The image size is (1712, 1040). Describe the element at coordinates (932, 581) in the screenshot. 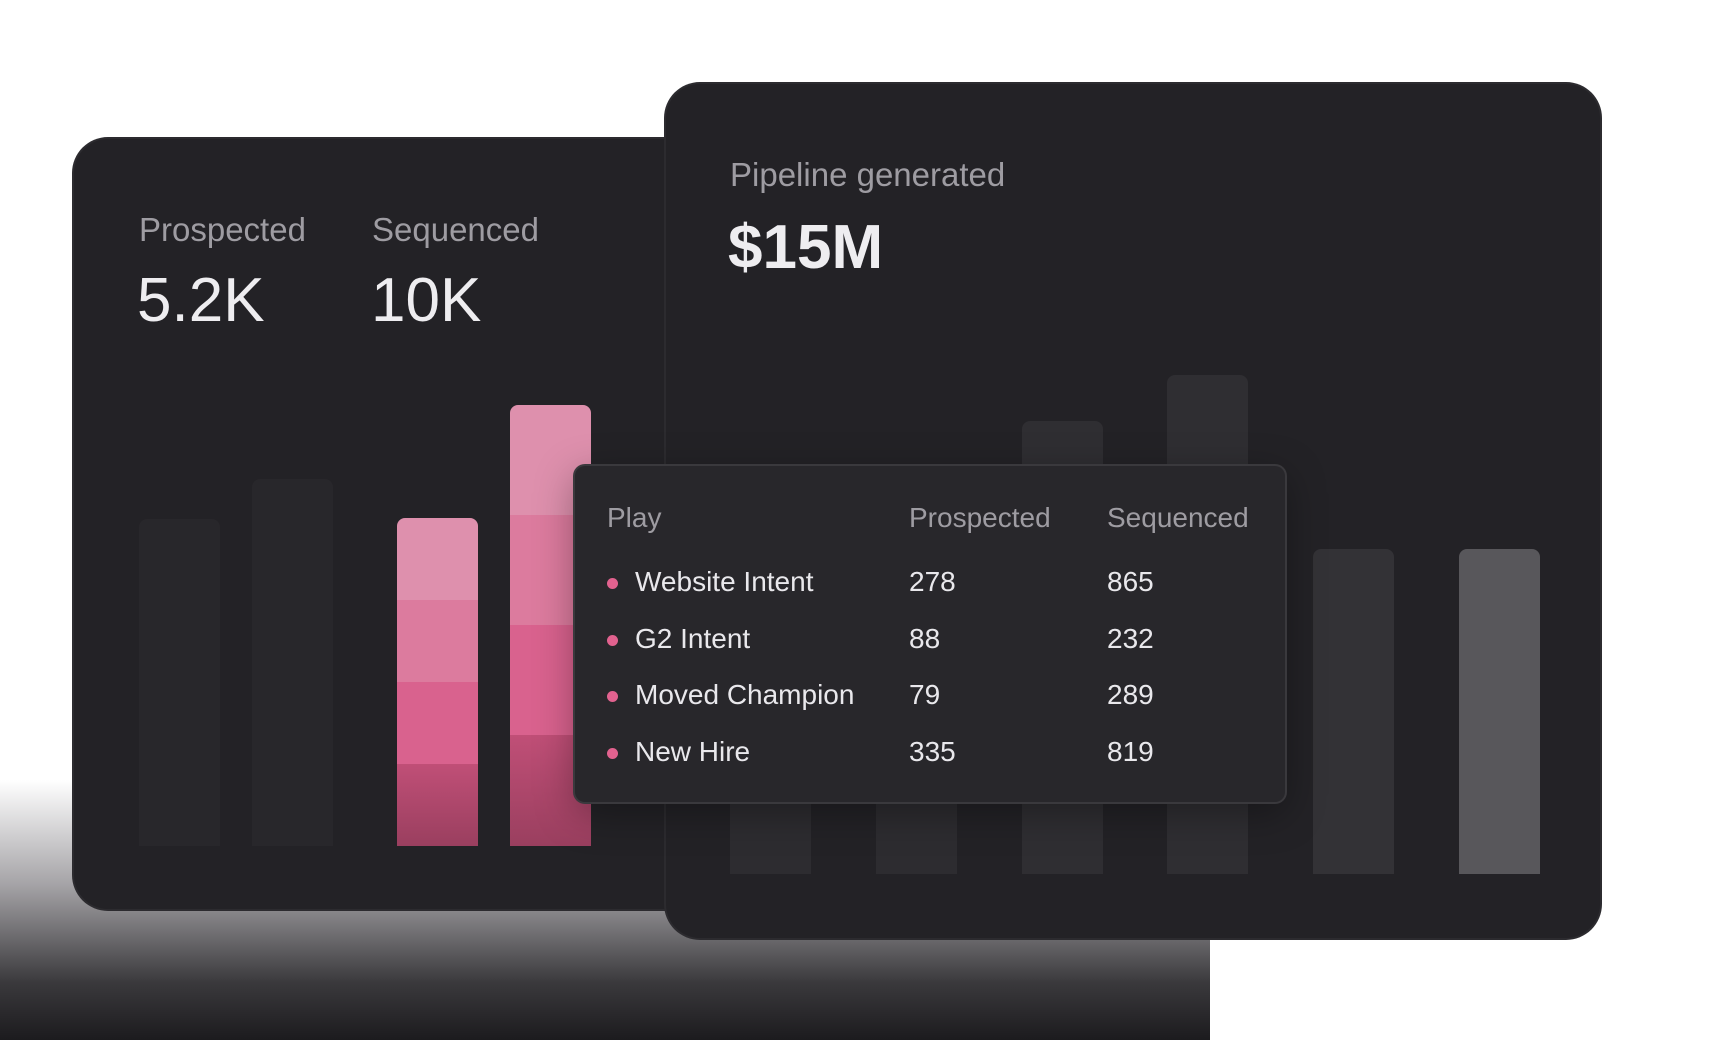

I see `prospected-count: 278` at that location.